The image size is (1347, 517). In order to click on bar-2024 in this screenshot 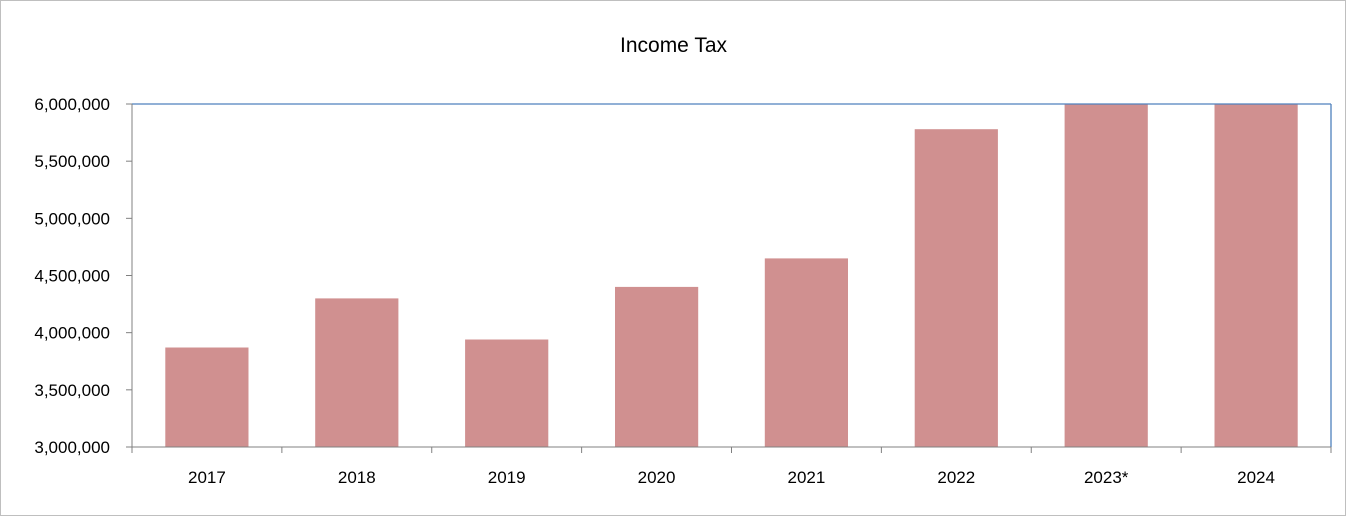, I will do `click(1256, 275)`.